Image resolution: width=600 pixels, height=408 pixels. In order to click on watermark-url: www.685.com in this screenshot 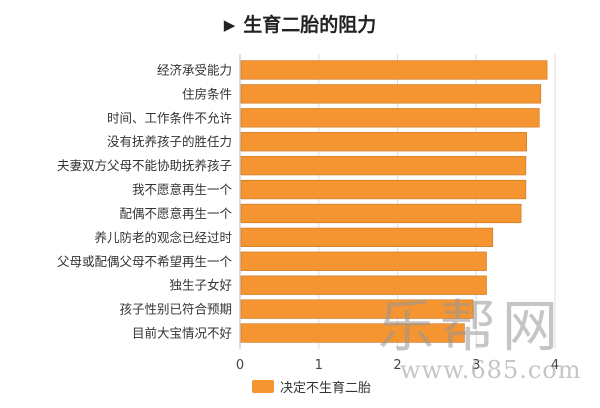, I will do `click(491, 370)`.